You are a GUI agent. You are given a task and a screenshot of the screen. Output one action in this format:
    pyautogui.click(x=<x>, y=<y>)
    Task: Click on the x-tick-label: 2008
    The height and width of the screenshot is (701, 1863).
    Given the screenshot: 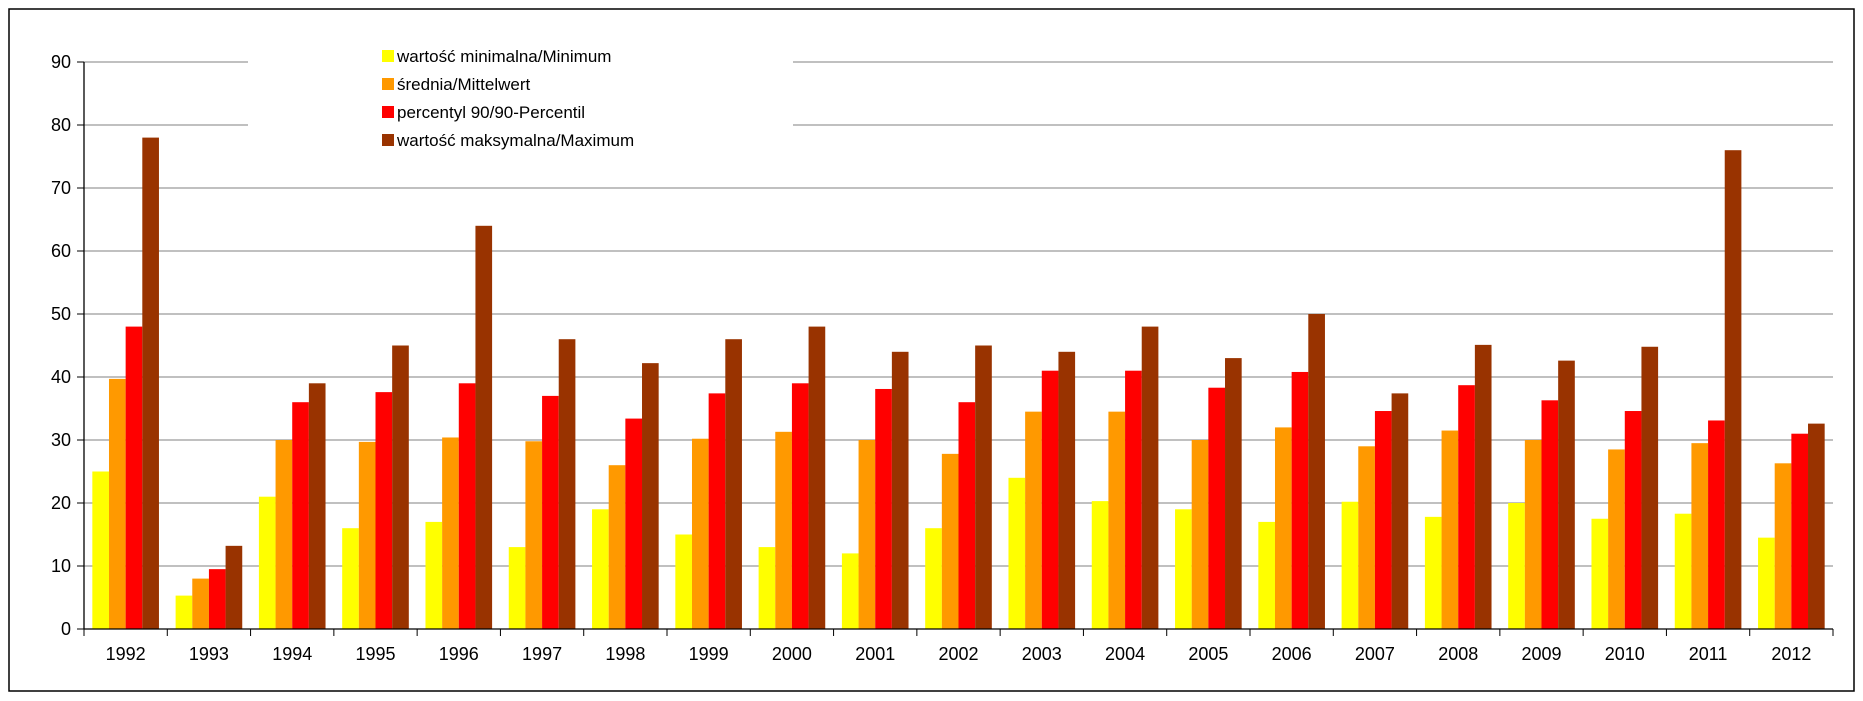 What is the action you would take?
    pyautogui.click(x=1458, y=654)
    